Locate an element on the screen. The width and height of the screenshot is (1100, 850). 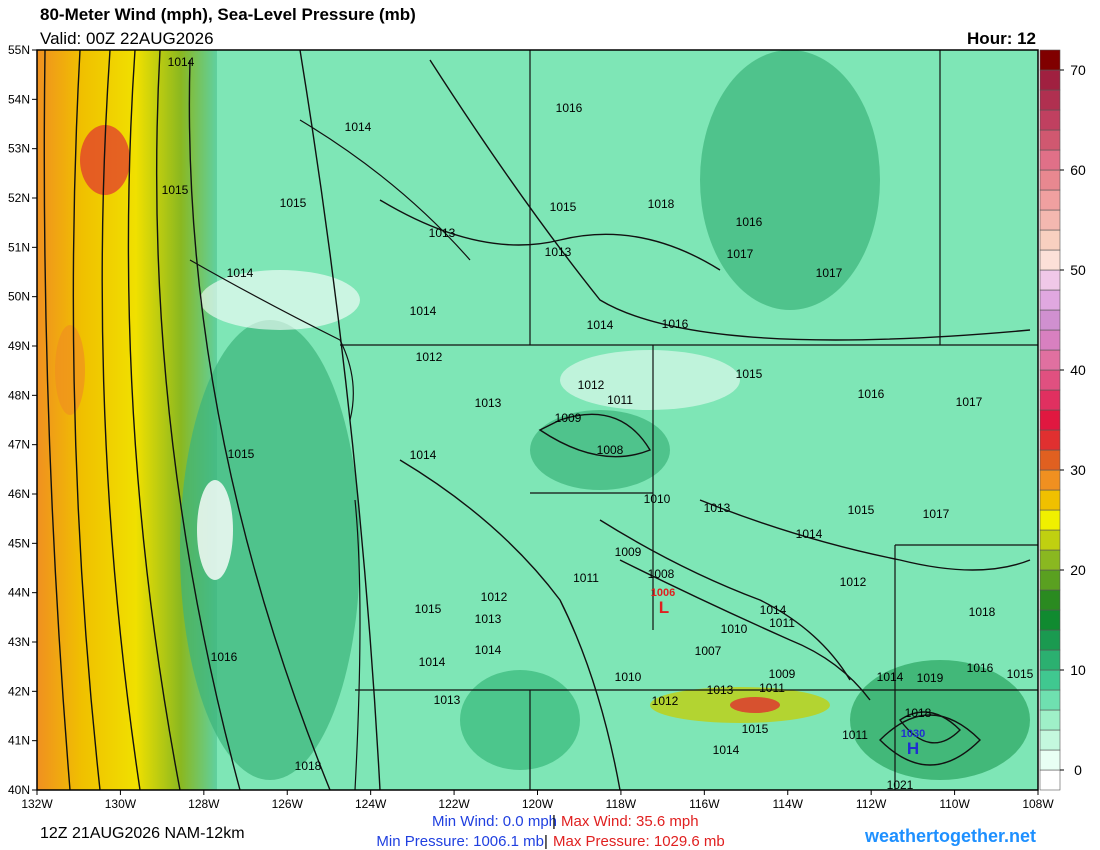
high-pressure-symbol: H is located at coordinates (913, 748).